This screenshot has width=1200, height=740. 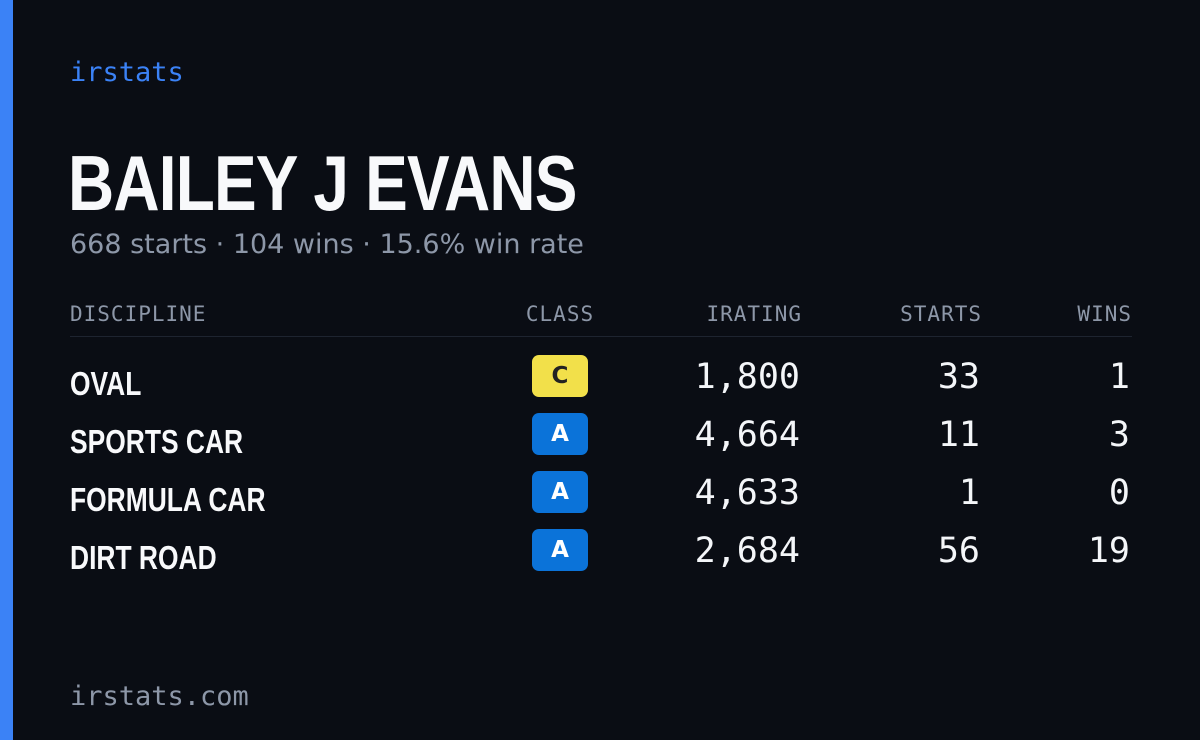 I want to click on header-discipline: DISCIPLINE, so click(x=138, y=314).